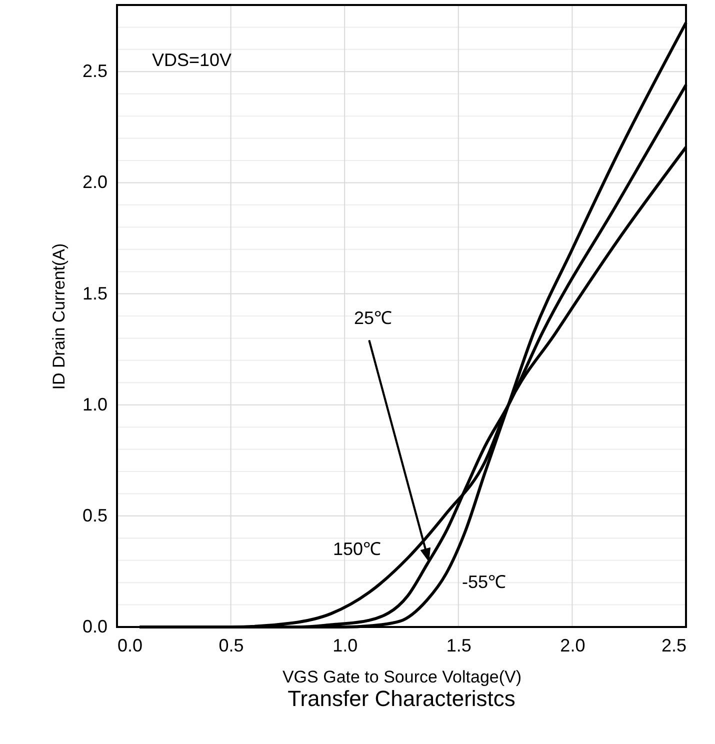 Image resolution: width=715 pixels, height=744 pixels. Describe the element at coordinates (573, 646) in the screenshot. I see `x-tick-label: 2.0` at that location.